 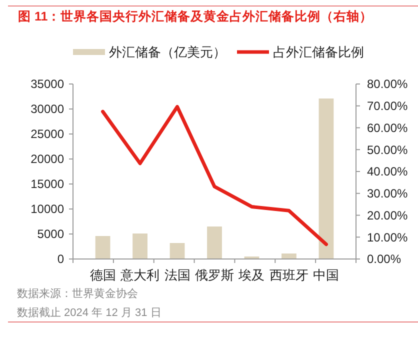 What do you see at coordinates (288, 275) in the screenshot?
I see `x-tick-label: 西班牙` at bounding box center [288, 275].